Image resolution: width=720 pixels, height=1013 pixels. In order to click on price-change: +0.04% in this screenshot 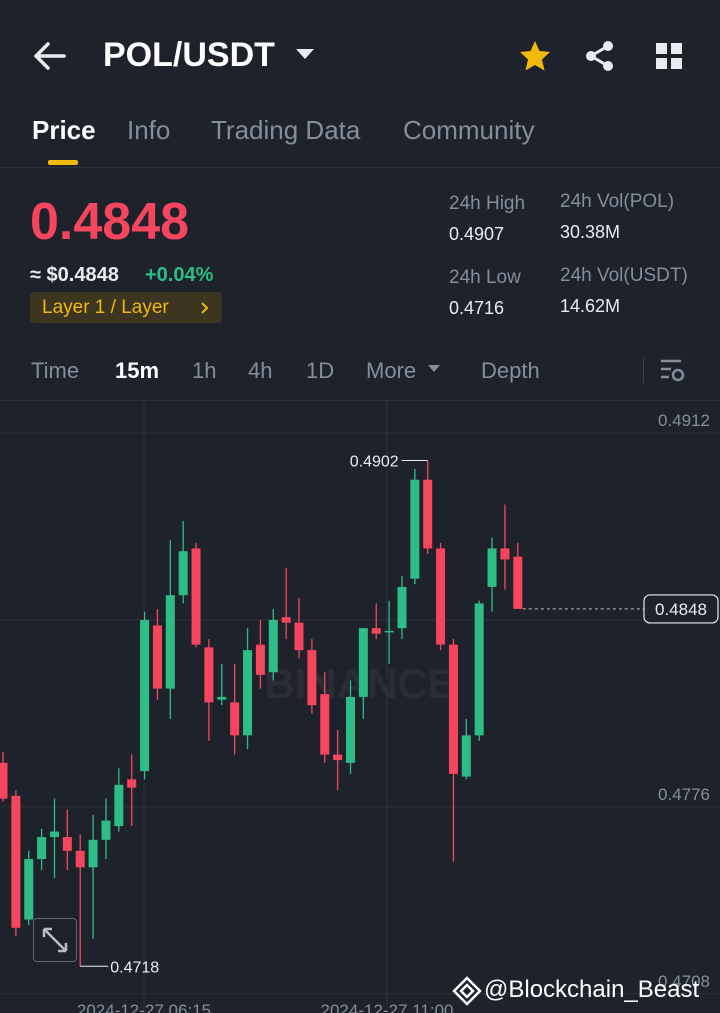, I will do `click(179, 275)`.